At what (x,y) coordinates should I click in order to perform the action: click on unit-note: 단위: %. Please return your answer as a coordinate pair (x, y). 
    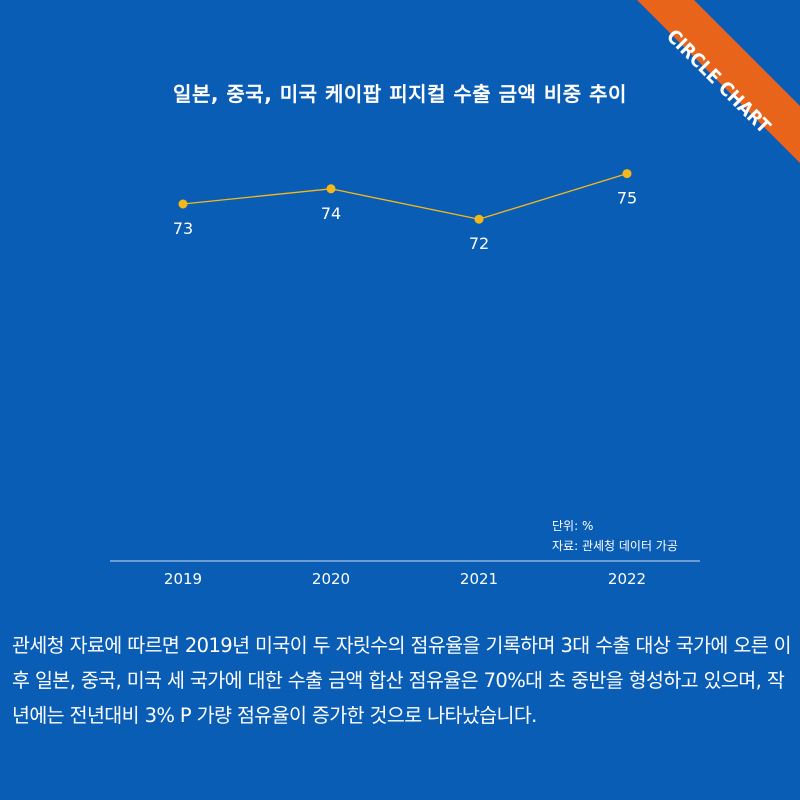
    Looking at the image, I should click on (573, 526).